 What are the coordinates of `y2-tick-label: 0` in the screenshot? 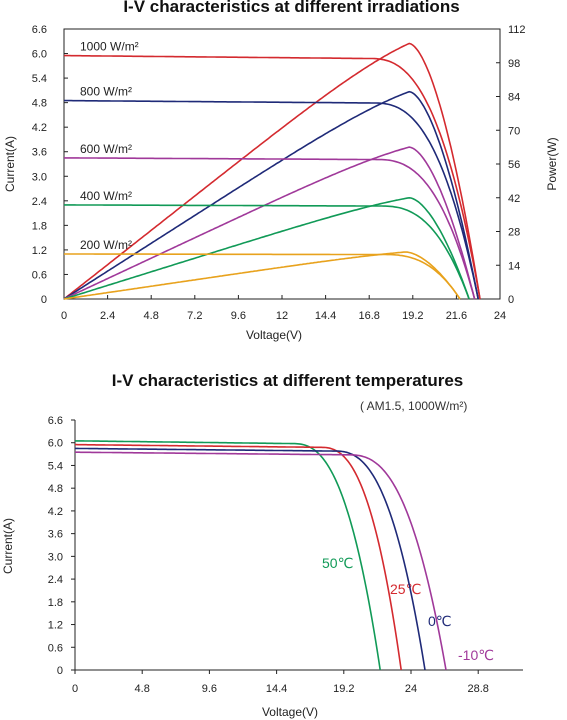 It's located at (511, 300).